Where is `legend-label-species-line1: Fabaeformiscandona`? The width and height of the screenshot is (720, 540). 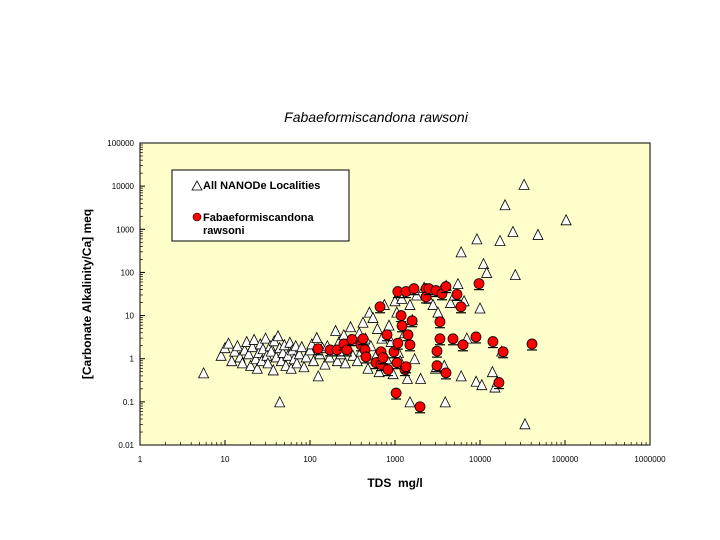 legend-label-species-line1: Fabaeformiscandona is located at coordinates (259, 218).